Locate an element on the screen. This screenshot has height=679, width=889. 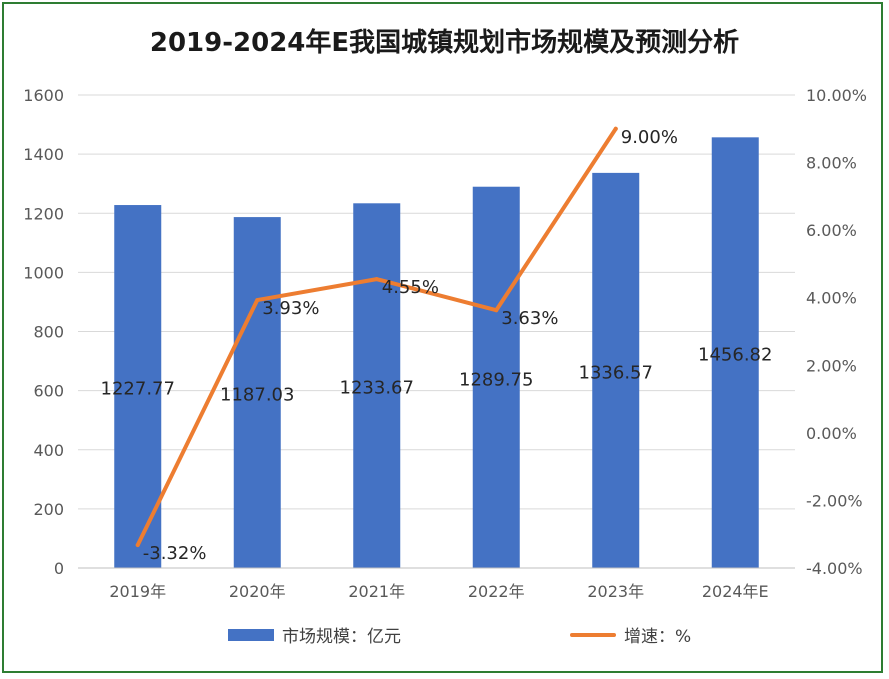
x-tick-label: 2023年 is located at coordinates (615, 591).